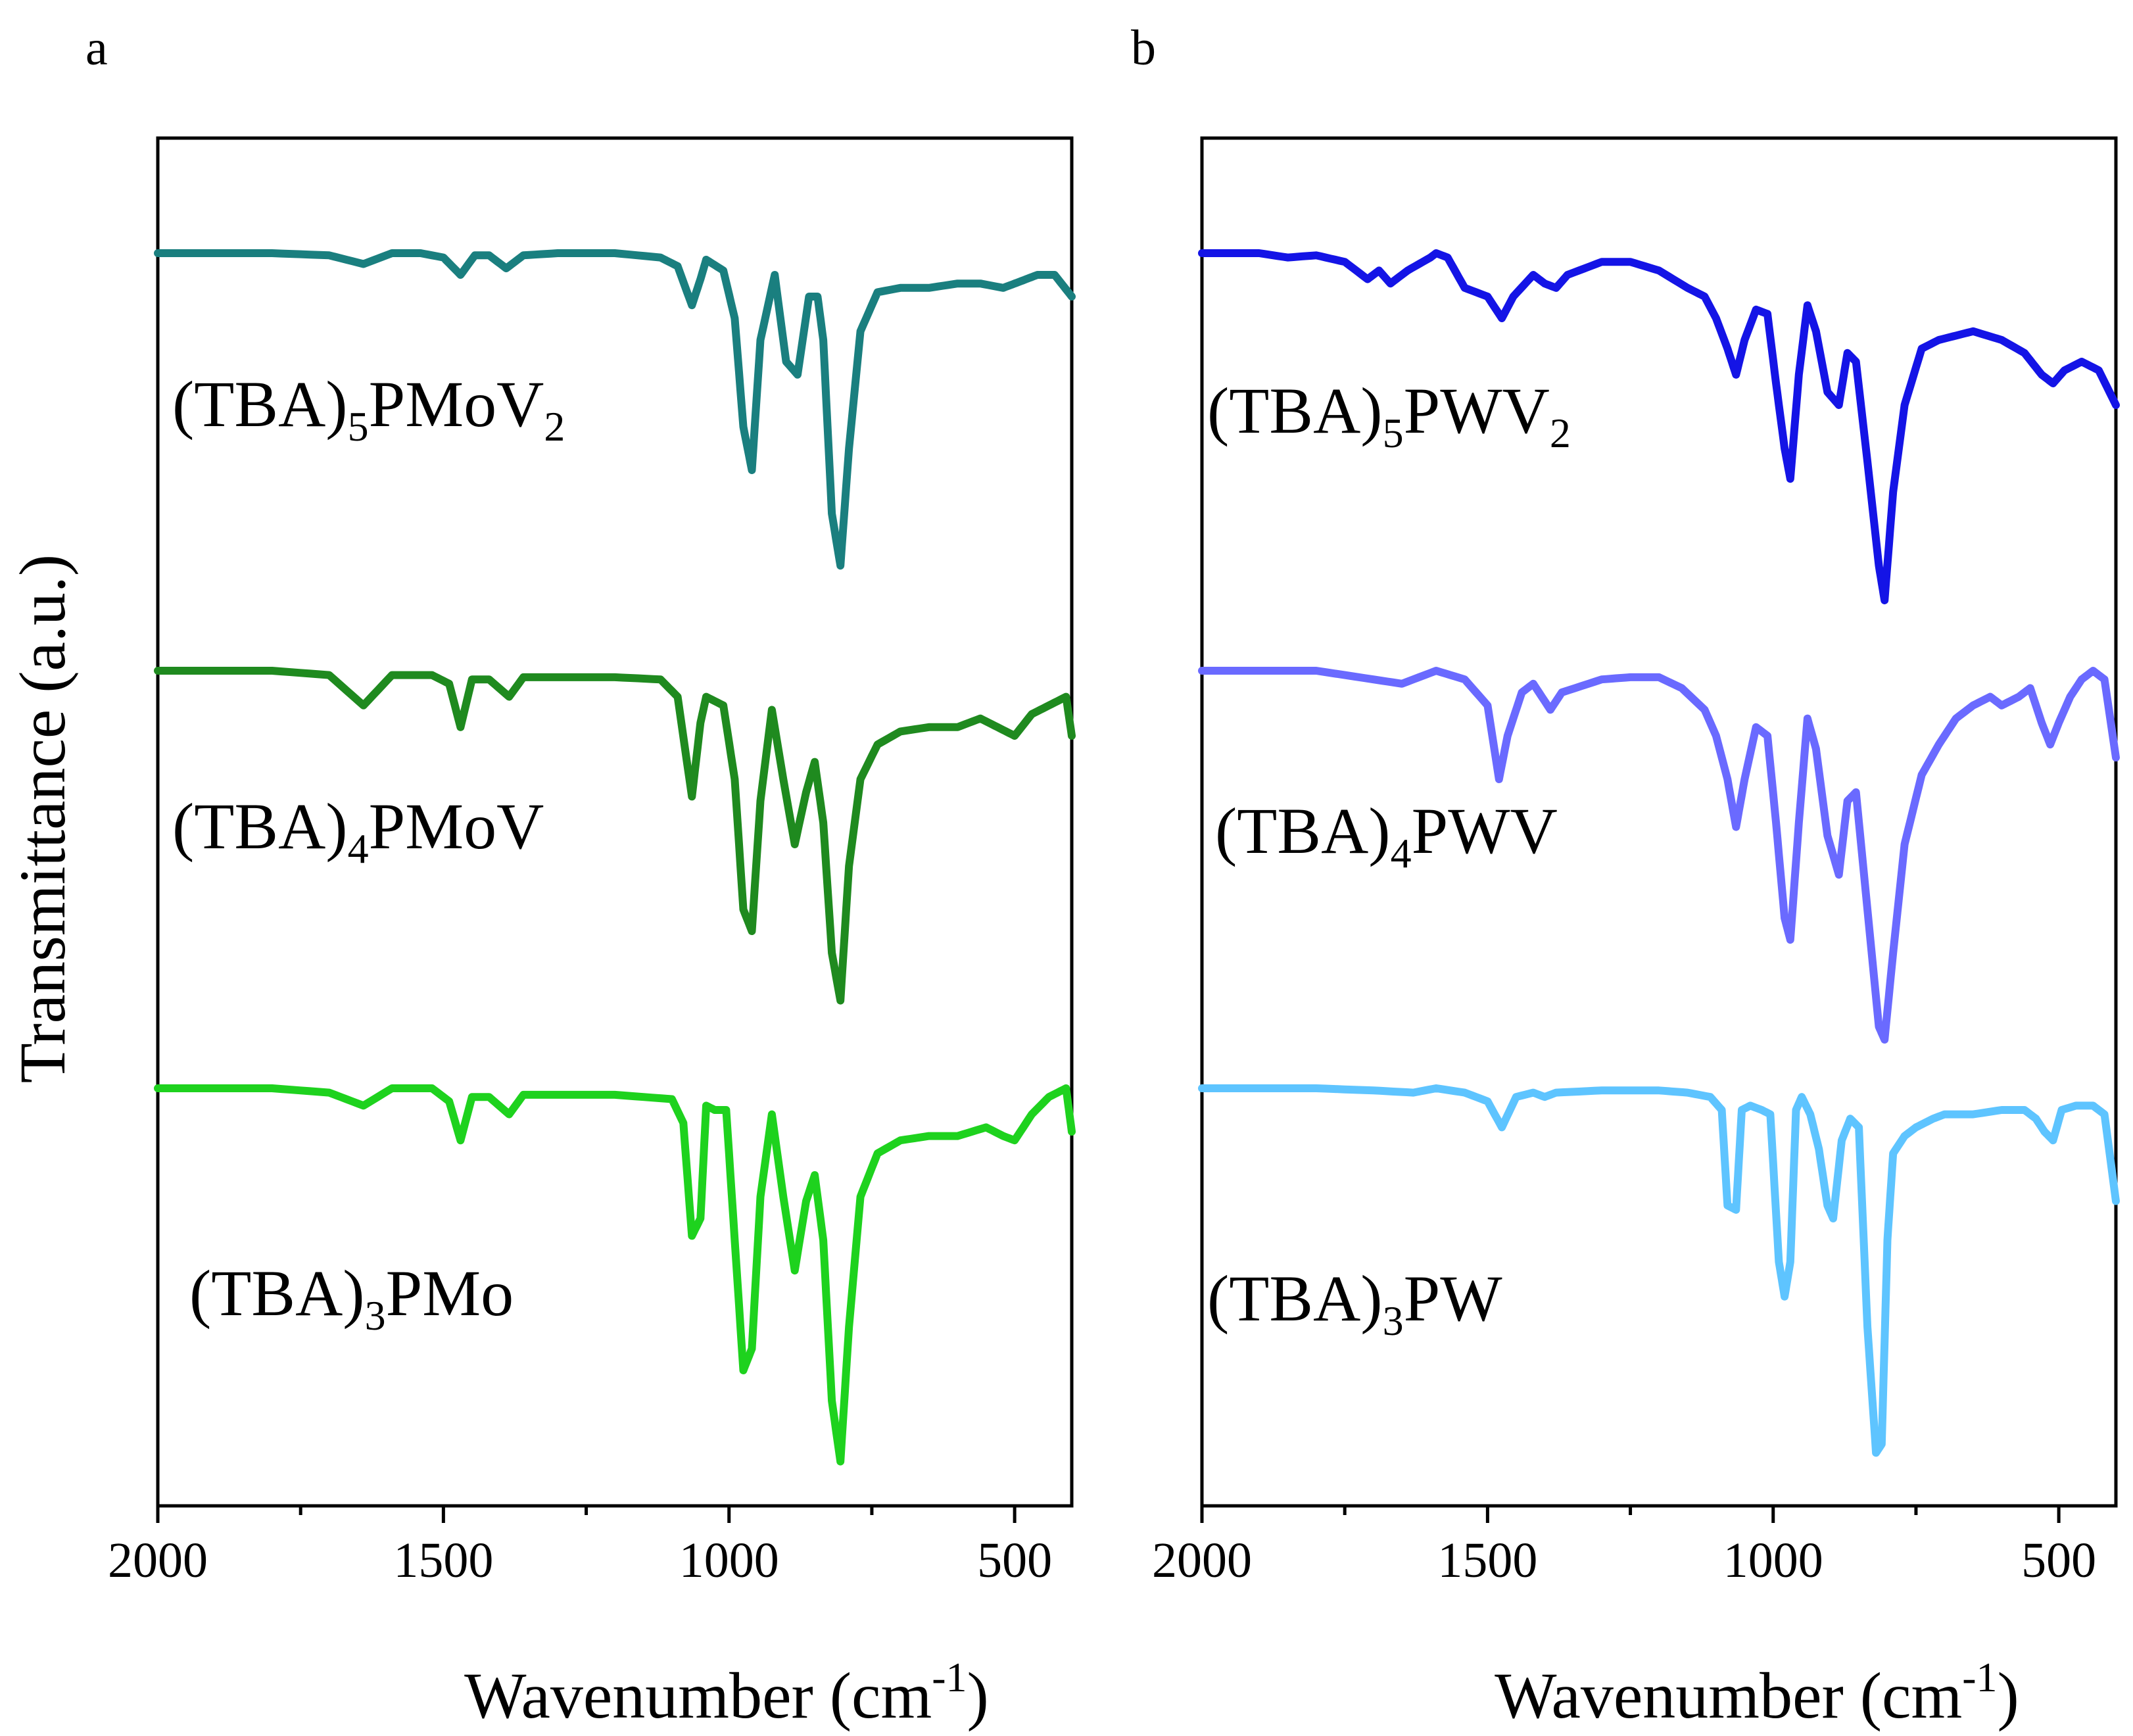 The image size is (2133, 1736). I want to click on series-line-pwv2, so click(1659, 426).